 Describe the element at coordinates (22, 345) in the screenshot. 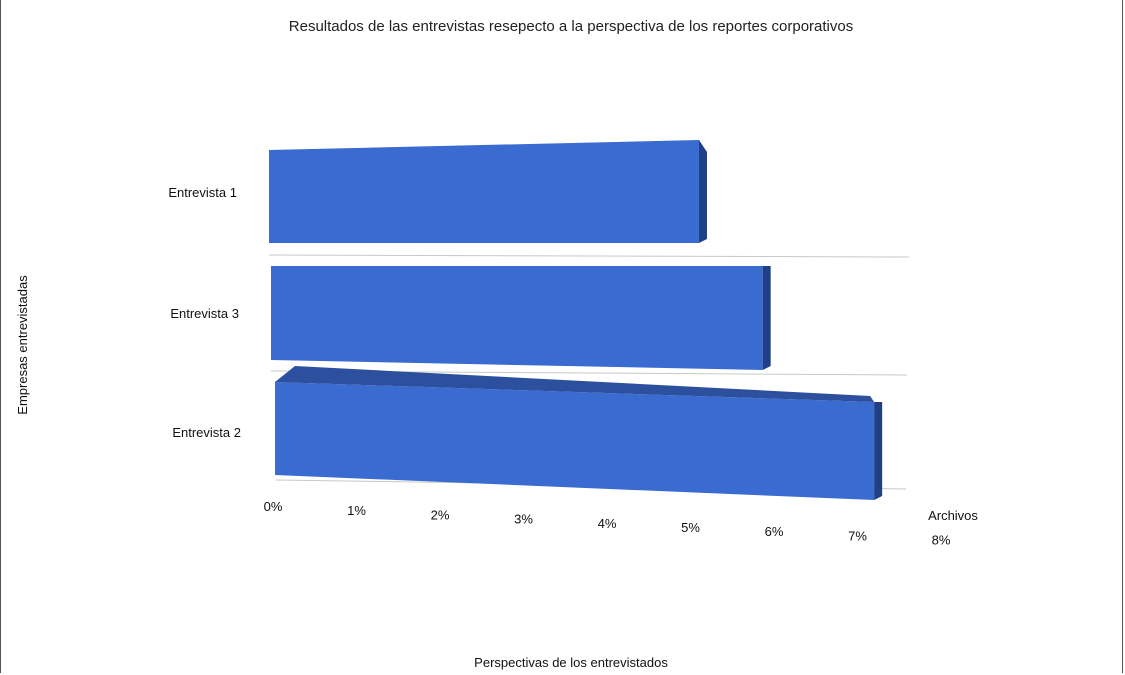

I see `y-axis-title: Empresas entrevistadas` at that location.